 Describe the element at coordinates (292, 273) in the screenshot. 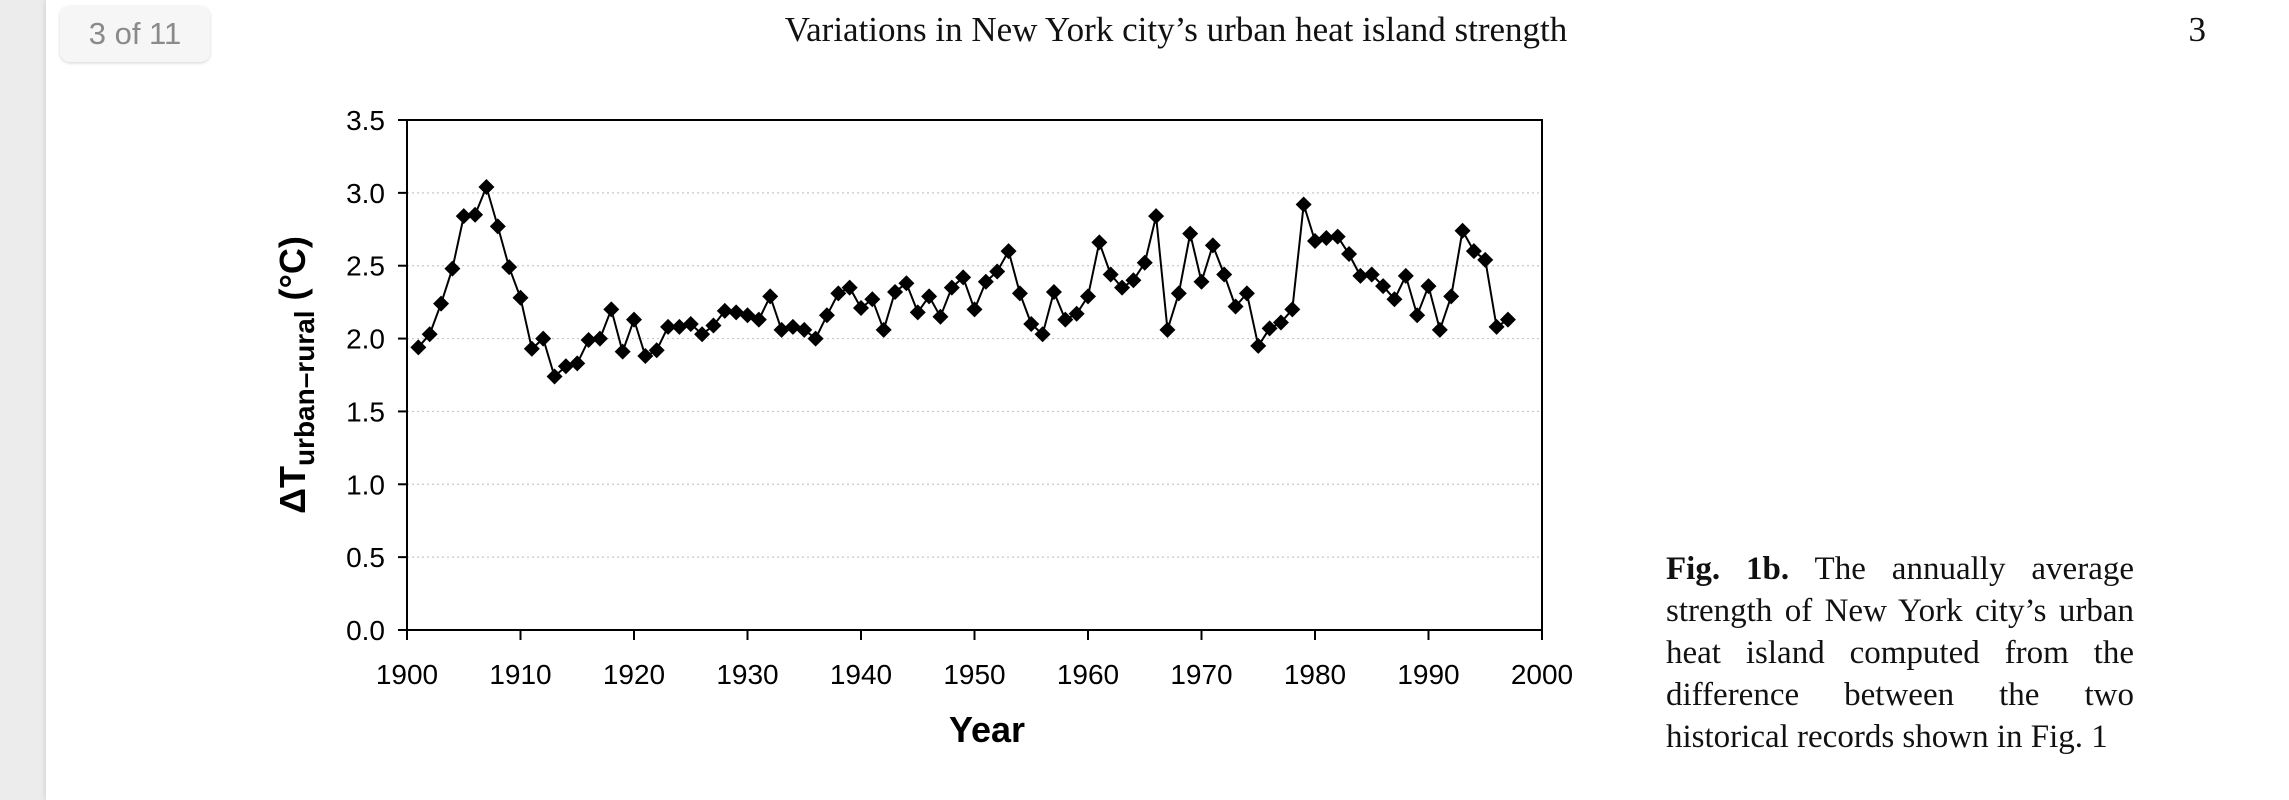

I see `y-axis-label-unit: (°C)` at that location.